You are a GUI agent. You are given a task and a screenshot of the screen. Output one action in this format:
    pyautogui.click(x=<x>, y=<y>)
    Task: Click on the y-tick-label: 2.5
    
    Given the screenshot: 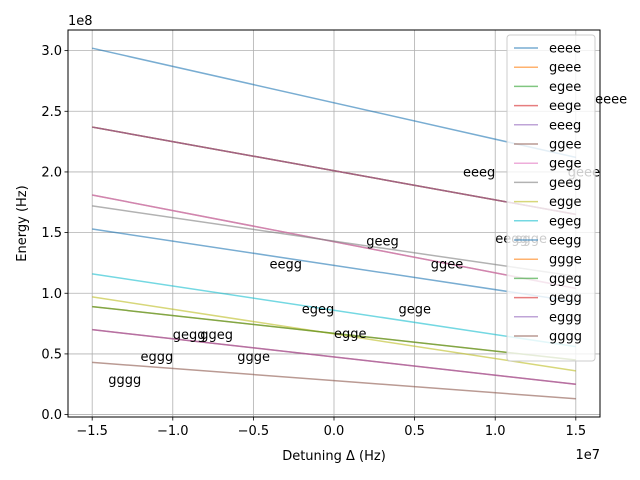 What is the action you would take?
    pyautogui.click(x=51, y=112)
    